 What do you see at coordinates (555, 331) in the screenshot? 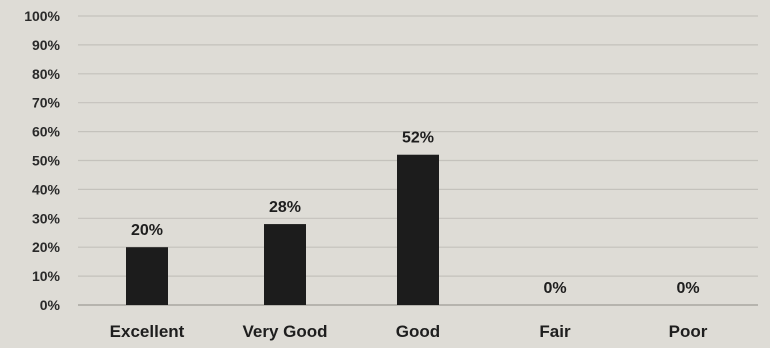
I see `category-label: Fair` at bounding box center [555, 331].